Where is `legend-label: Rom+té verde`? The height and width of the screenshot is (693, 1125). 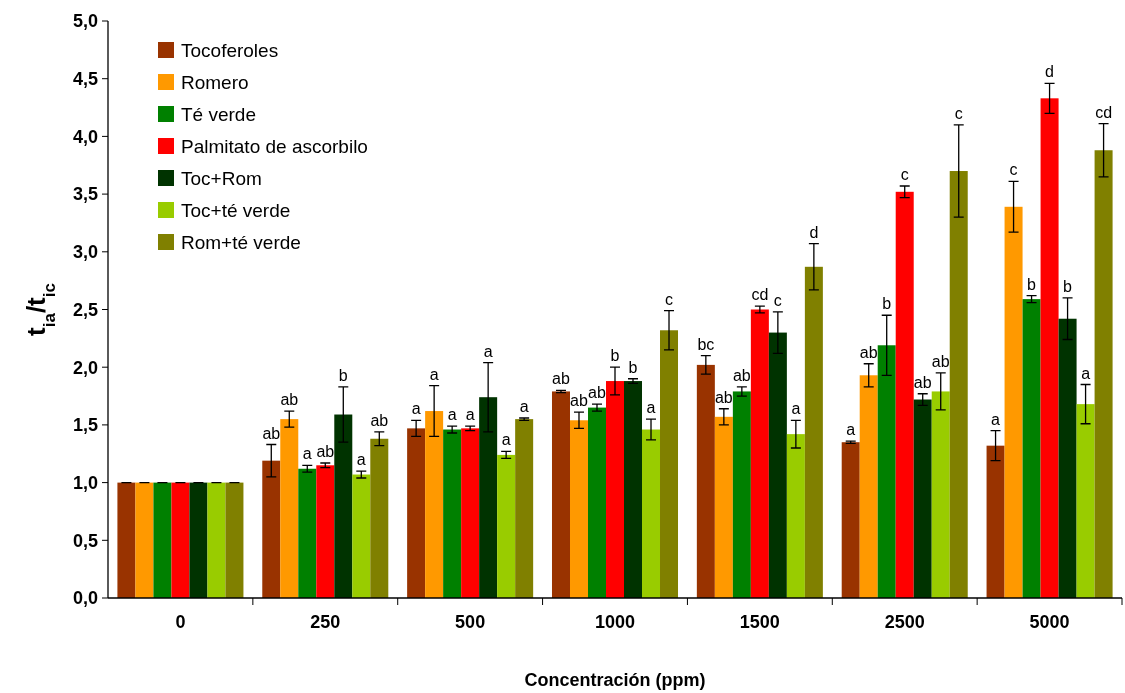
legend-label: Rom+té verde is located at coordinates (241, 242).